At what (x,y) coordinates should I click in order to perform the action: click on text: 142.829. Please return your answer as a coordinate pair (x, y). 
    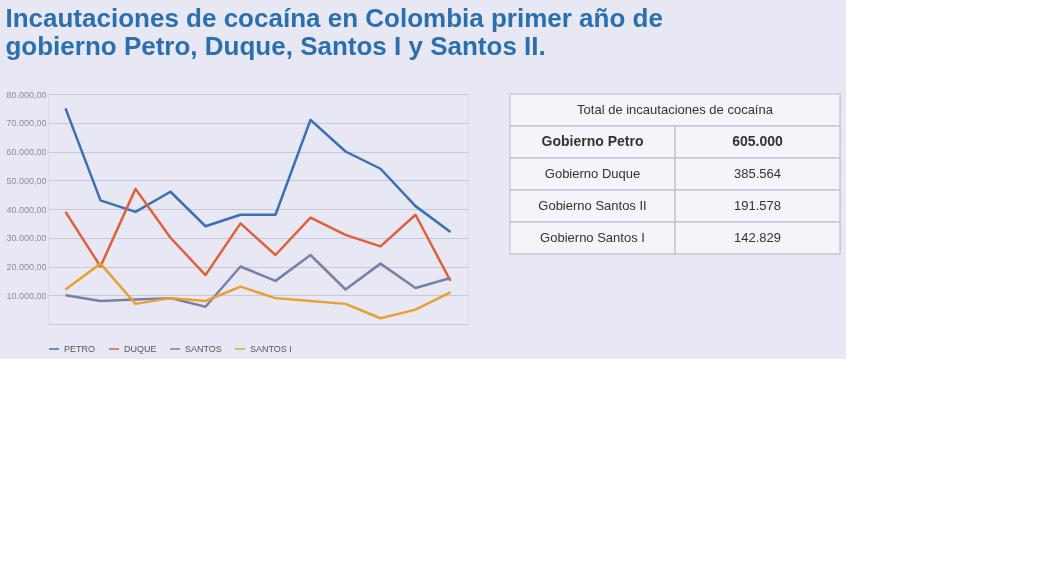
    Looking at the image, I should click on (757, 237).